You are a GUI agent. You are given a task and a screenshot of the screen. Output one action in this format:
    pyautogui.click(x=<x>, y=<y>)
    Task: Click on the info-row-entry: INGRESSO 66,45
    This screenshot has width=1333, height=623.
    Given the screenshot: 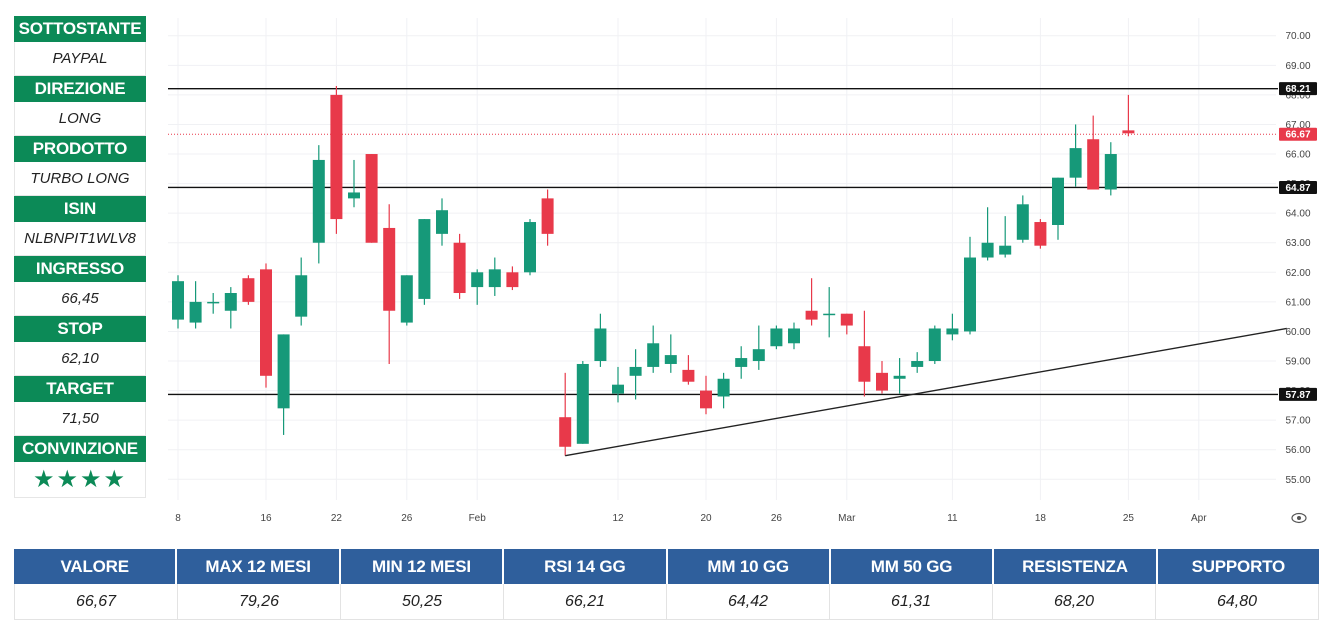 What is the action you would take?
    pyautogui.click(x=80, y=286)
    